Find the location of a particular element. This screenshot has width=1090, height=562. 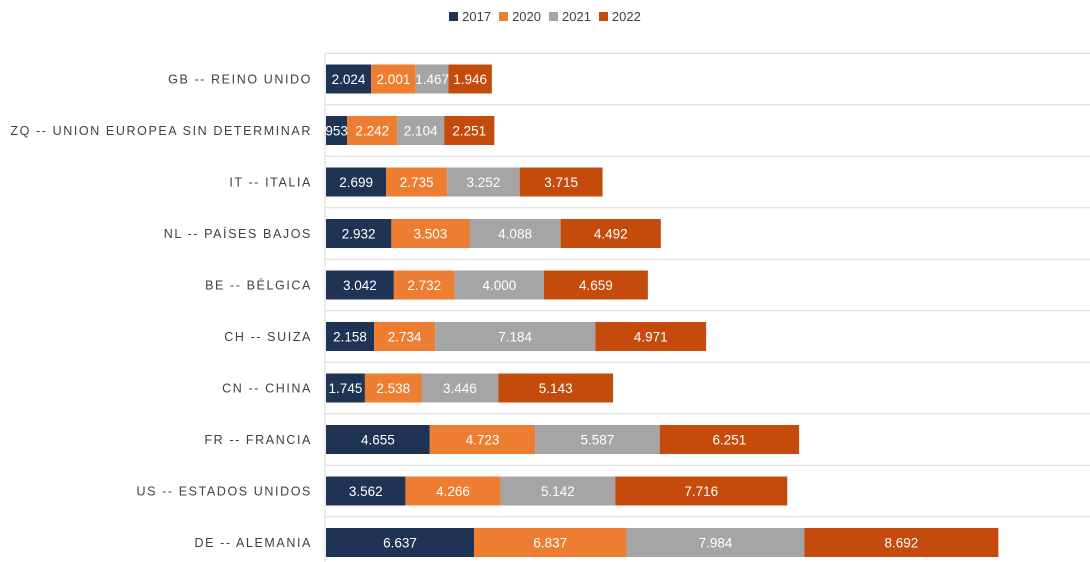

data-label: 5.142 is located at coordinates (558, 491).